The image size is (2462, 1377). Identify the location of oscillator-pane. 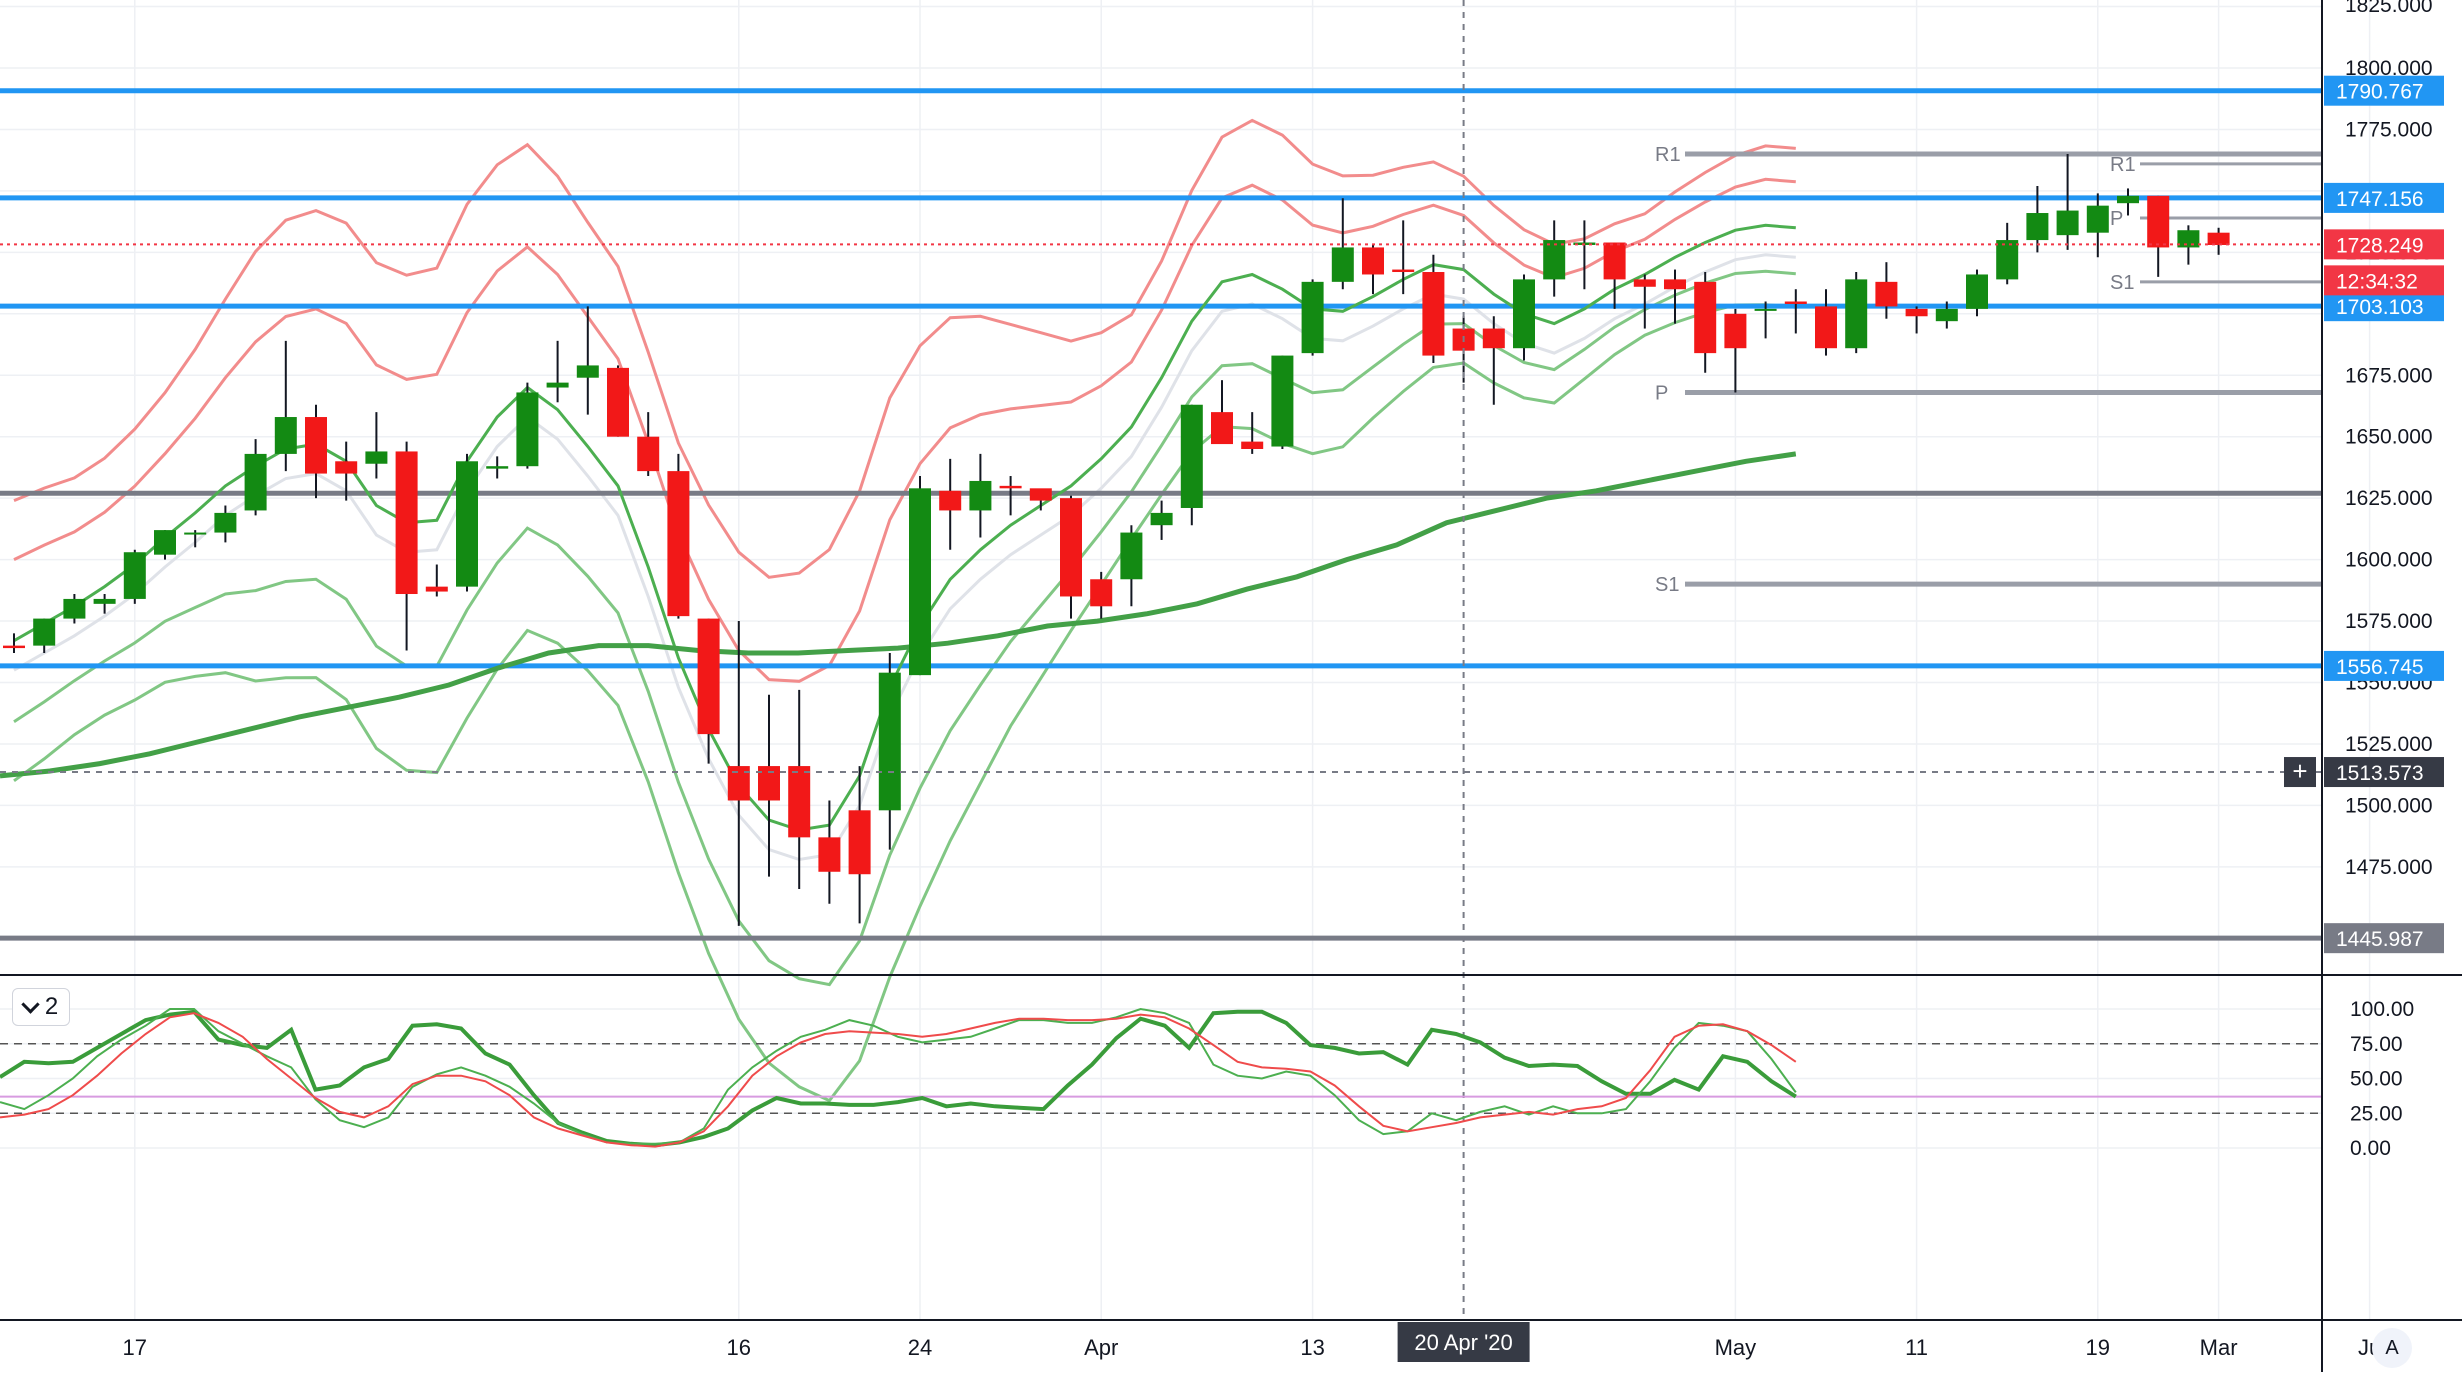
(1231, 1061).